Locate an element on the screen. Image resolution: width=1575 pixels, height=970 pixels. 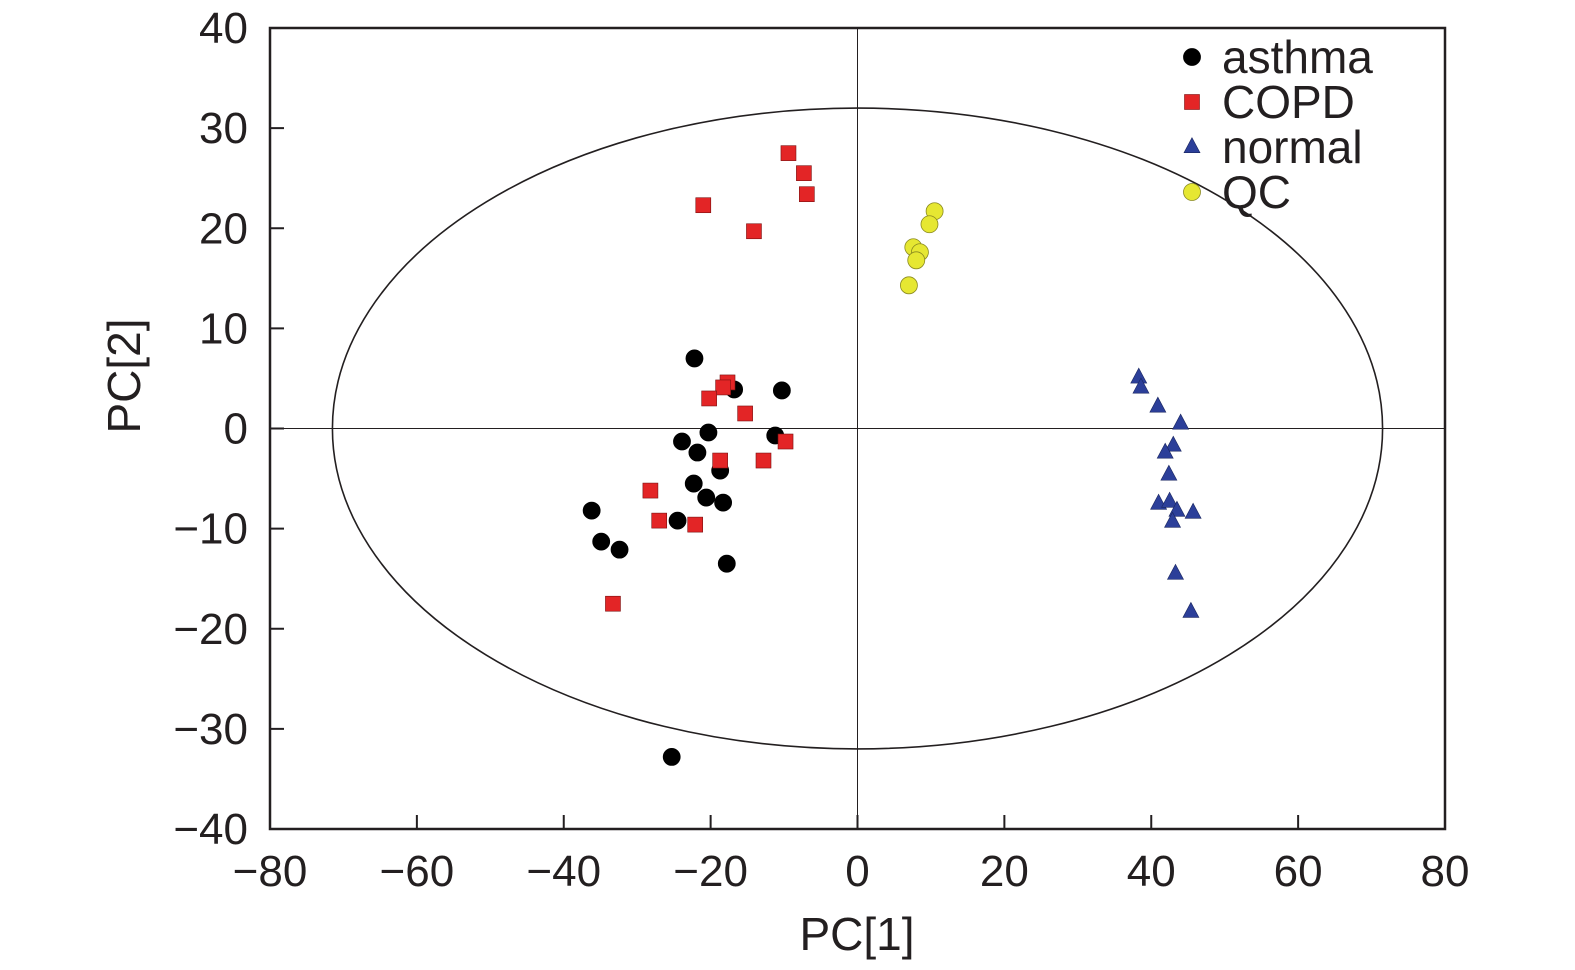
legend-entry-normal: normal is located at coordinates (1273, 147).